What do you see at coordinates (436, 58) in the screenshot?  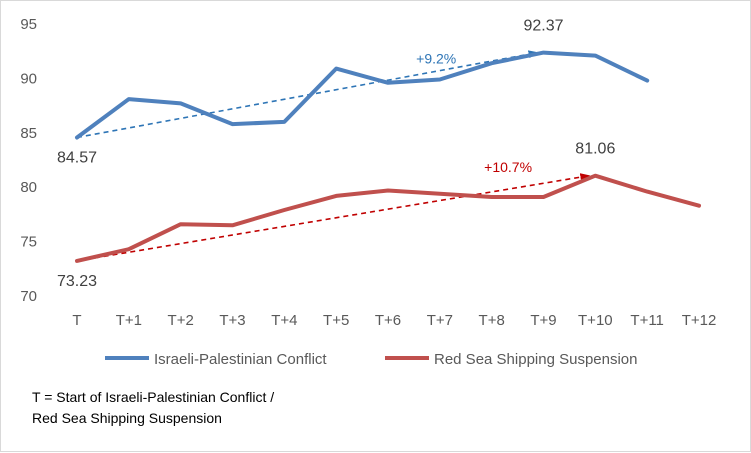 I see `trend-label-israeli-palestinian: +9.2%` at bounding box center [436, 58].